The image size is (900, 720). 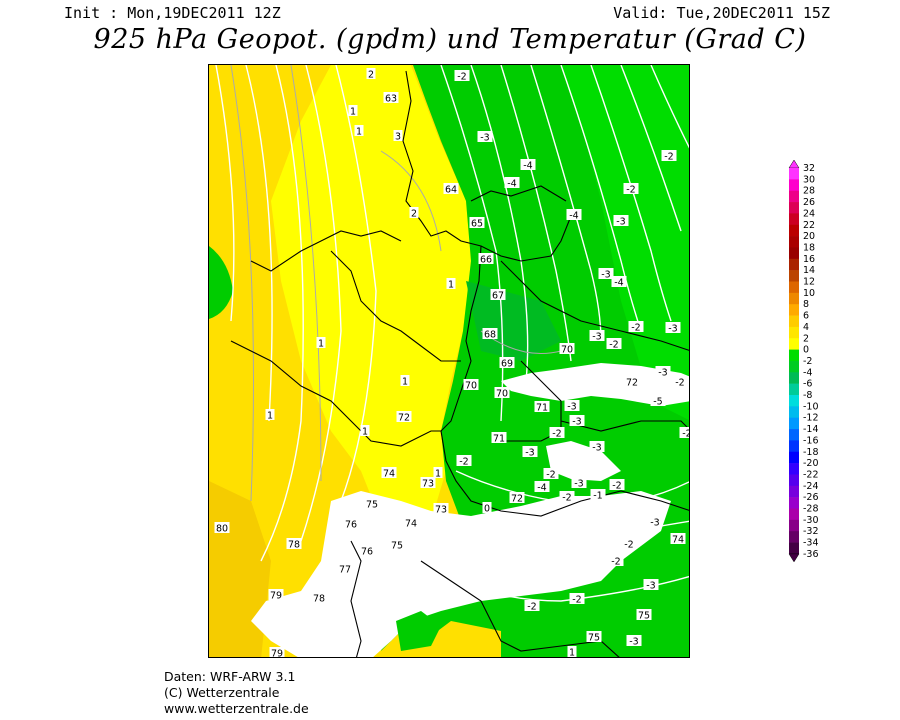 What do you see at coordinates (809, 236) in the screenshot?
I see `legend-label: 20` at bounding box center [809, 236].